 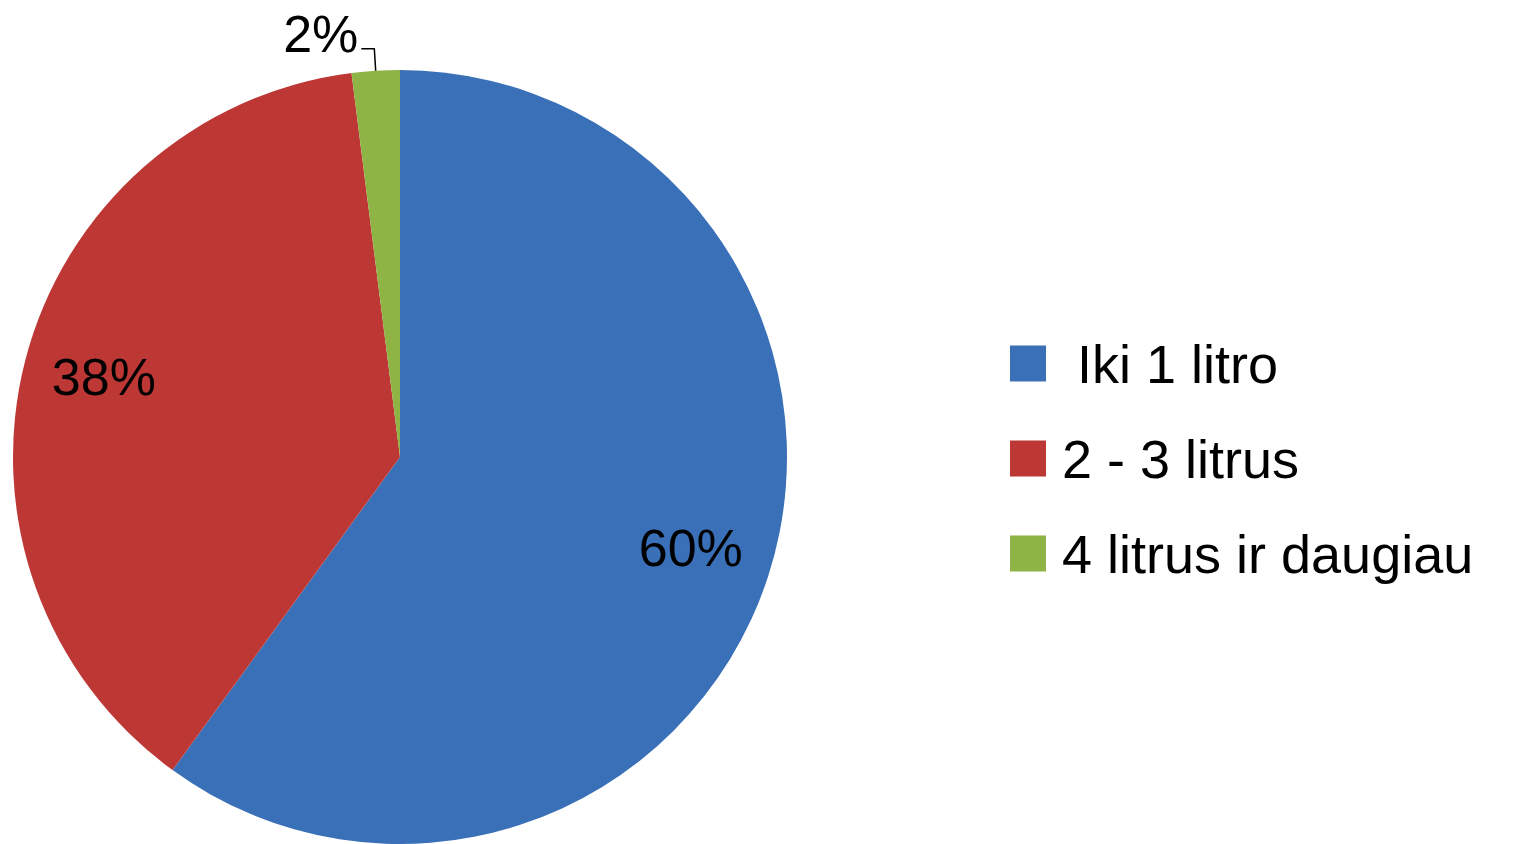 What do you see at coordinates (1181, 458) in the screenshot?
I see `legend-label: 2 - 3 litrus` at bounding box center [1181, 458].